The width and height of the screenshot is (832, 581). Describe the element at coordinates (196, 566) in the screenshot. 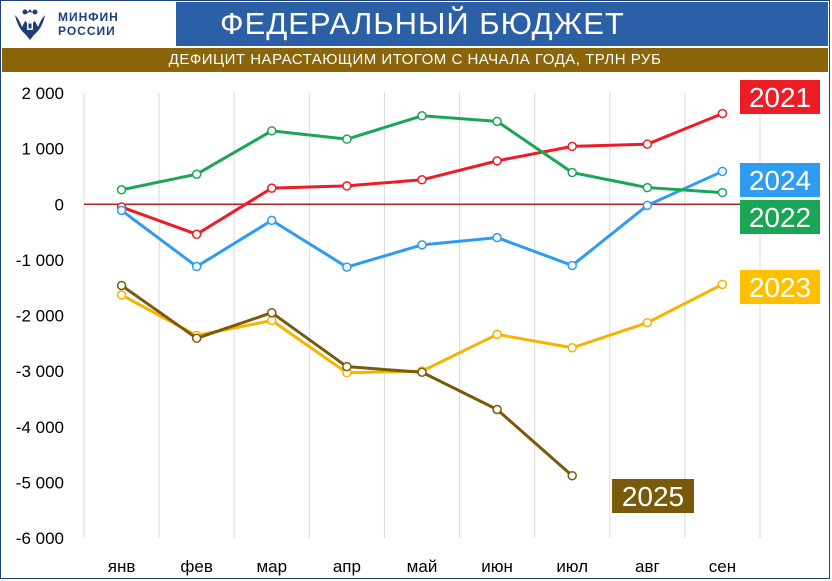

I see `x-tick-label: фев` at that location.